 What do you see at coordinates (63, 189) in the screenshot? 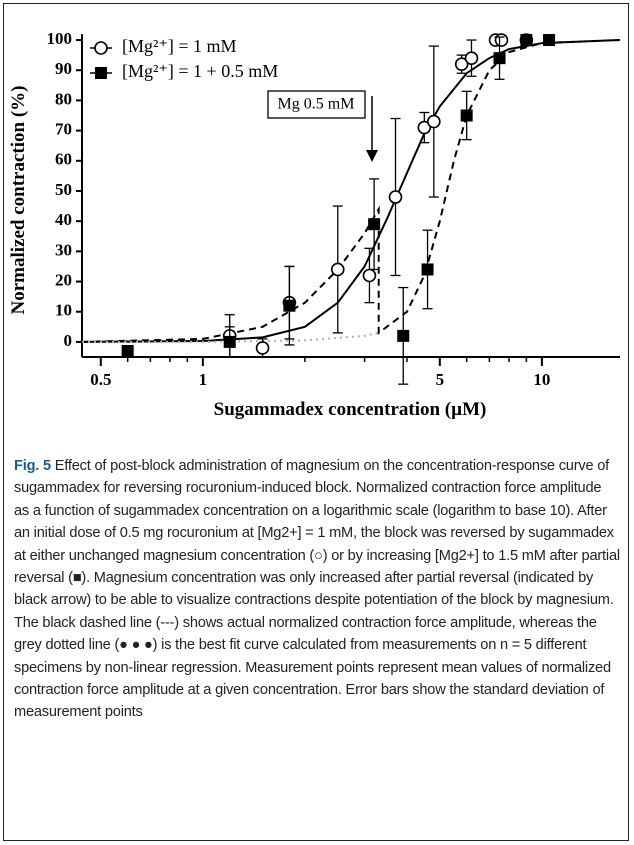
I see `y-tick-label: 50` at bounding box center [63, 189].